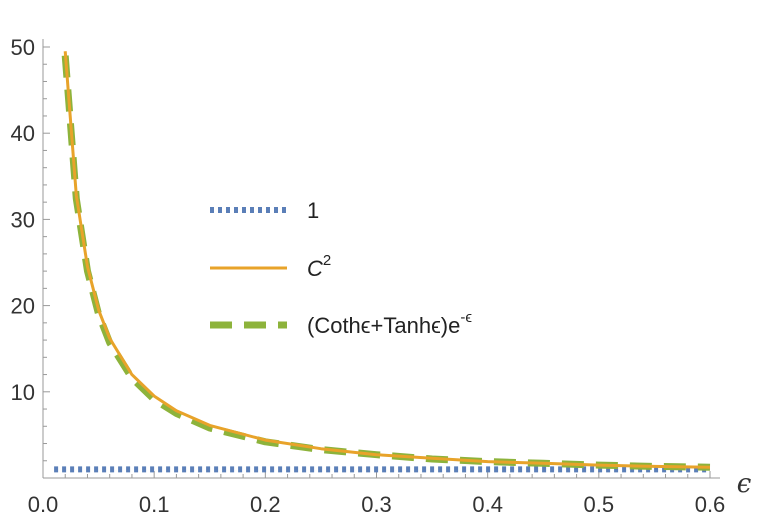 The width and height of the screenshot is (763, 526). What do you see at coordinates (744, 484) in the screenshot?
I see `x-axis-title: ϵ` at bounding box center [744, 484].